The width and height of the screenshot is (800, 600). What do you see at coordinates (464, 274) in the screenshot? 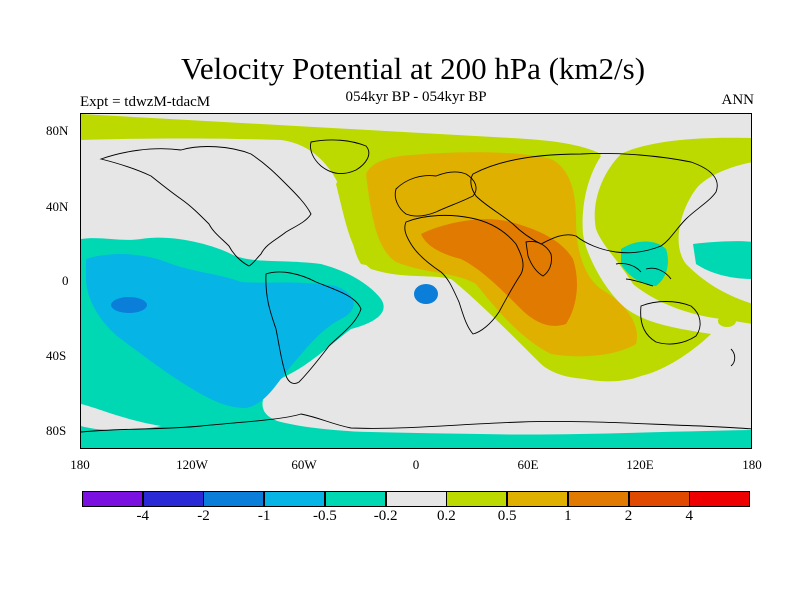
I see `coastline-africa` at bounding box center [464, 274].